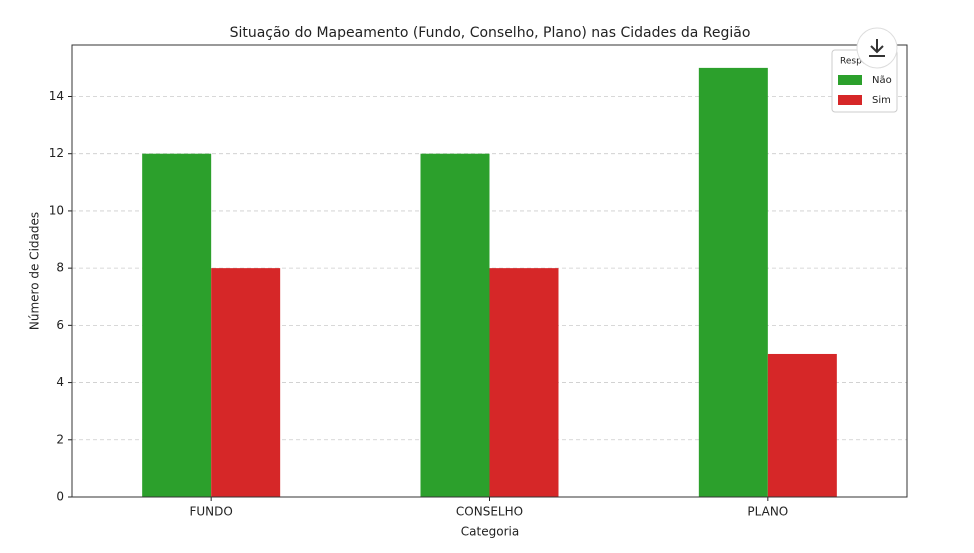  Describe the element at coordinates (56, 210) in the screenshot. I see `y-tick-label: 10` at that location.